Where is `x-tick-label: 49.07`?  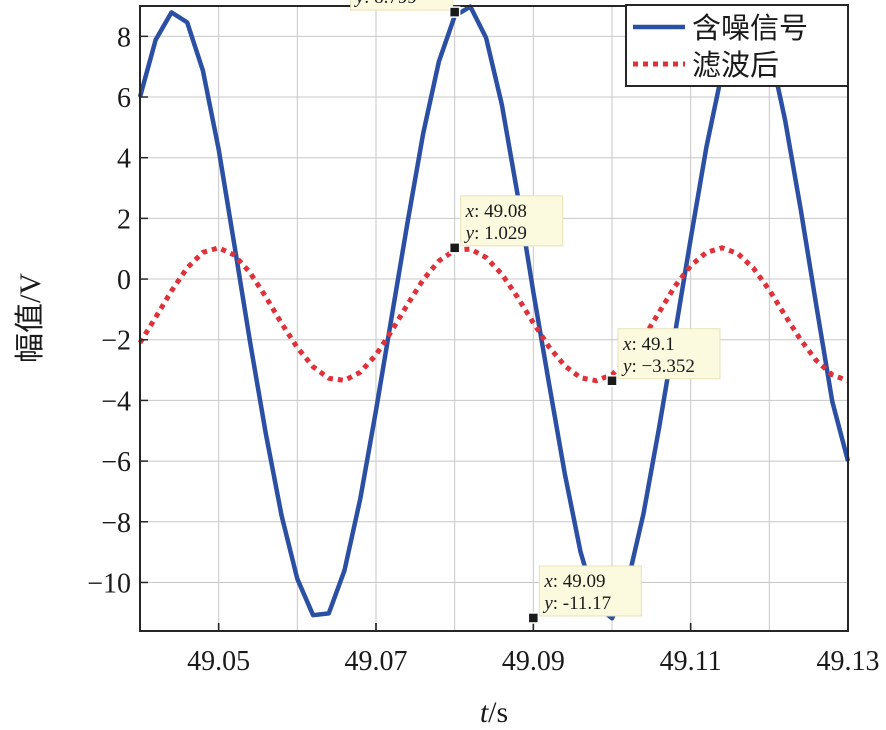 x-tick-label: 49.07 is located at coordinates (376, 661).